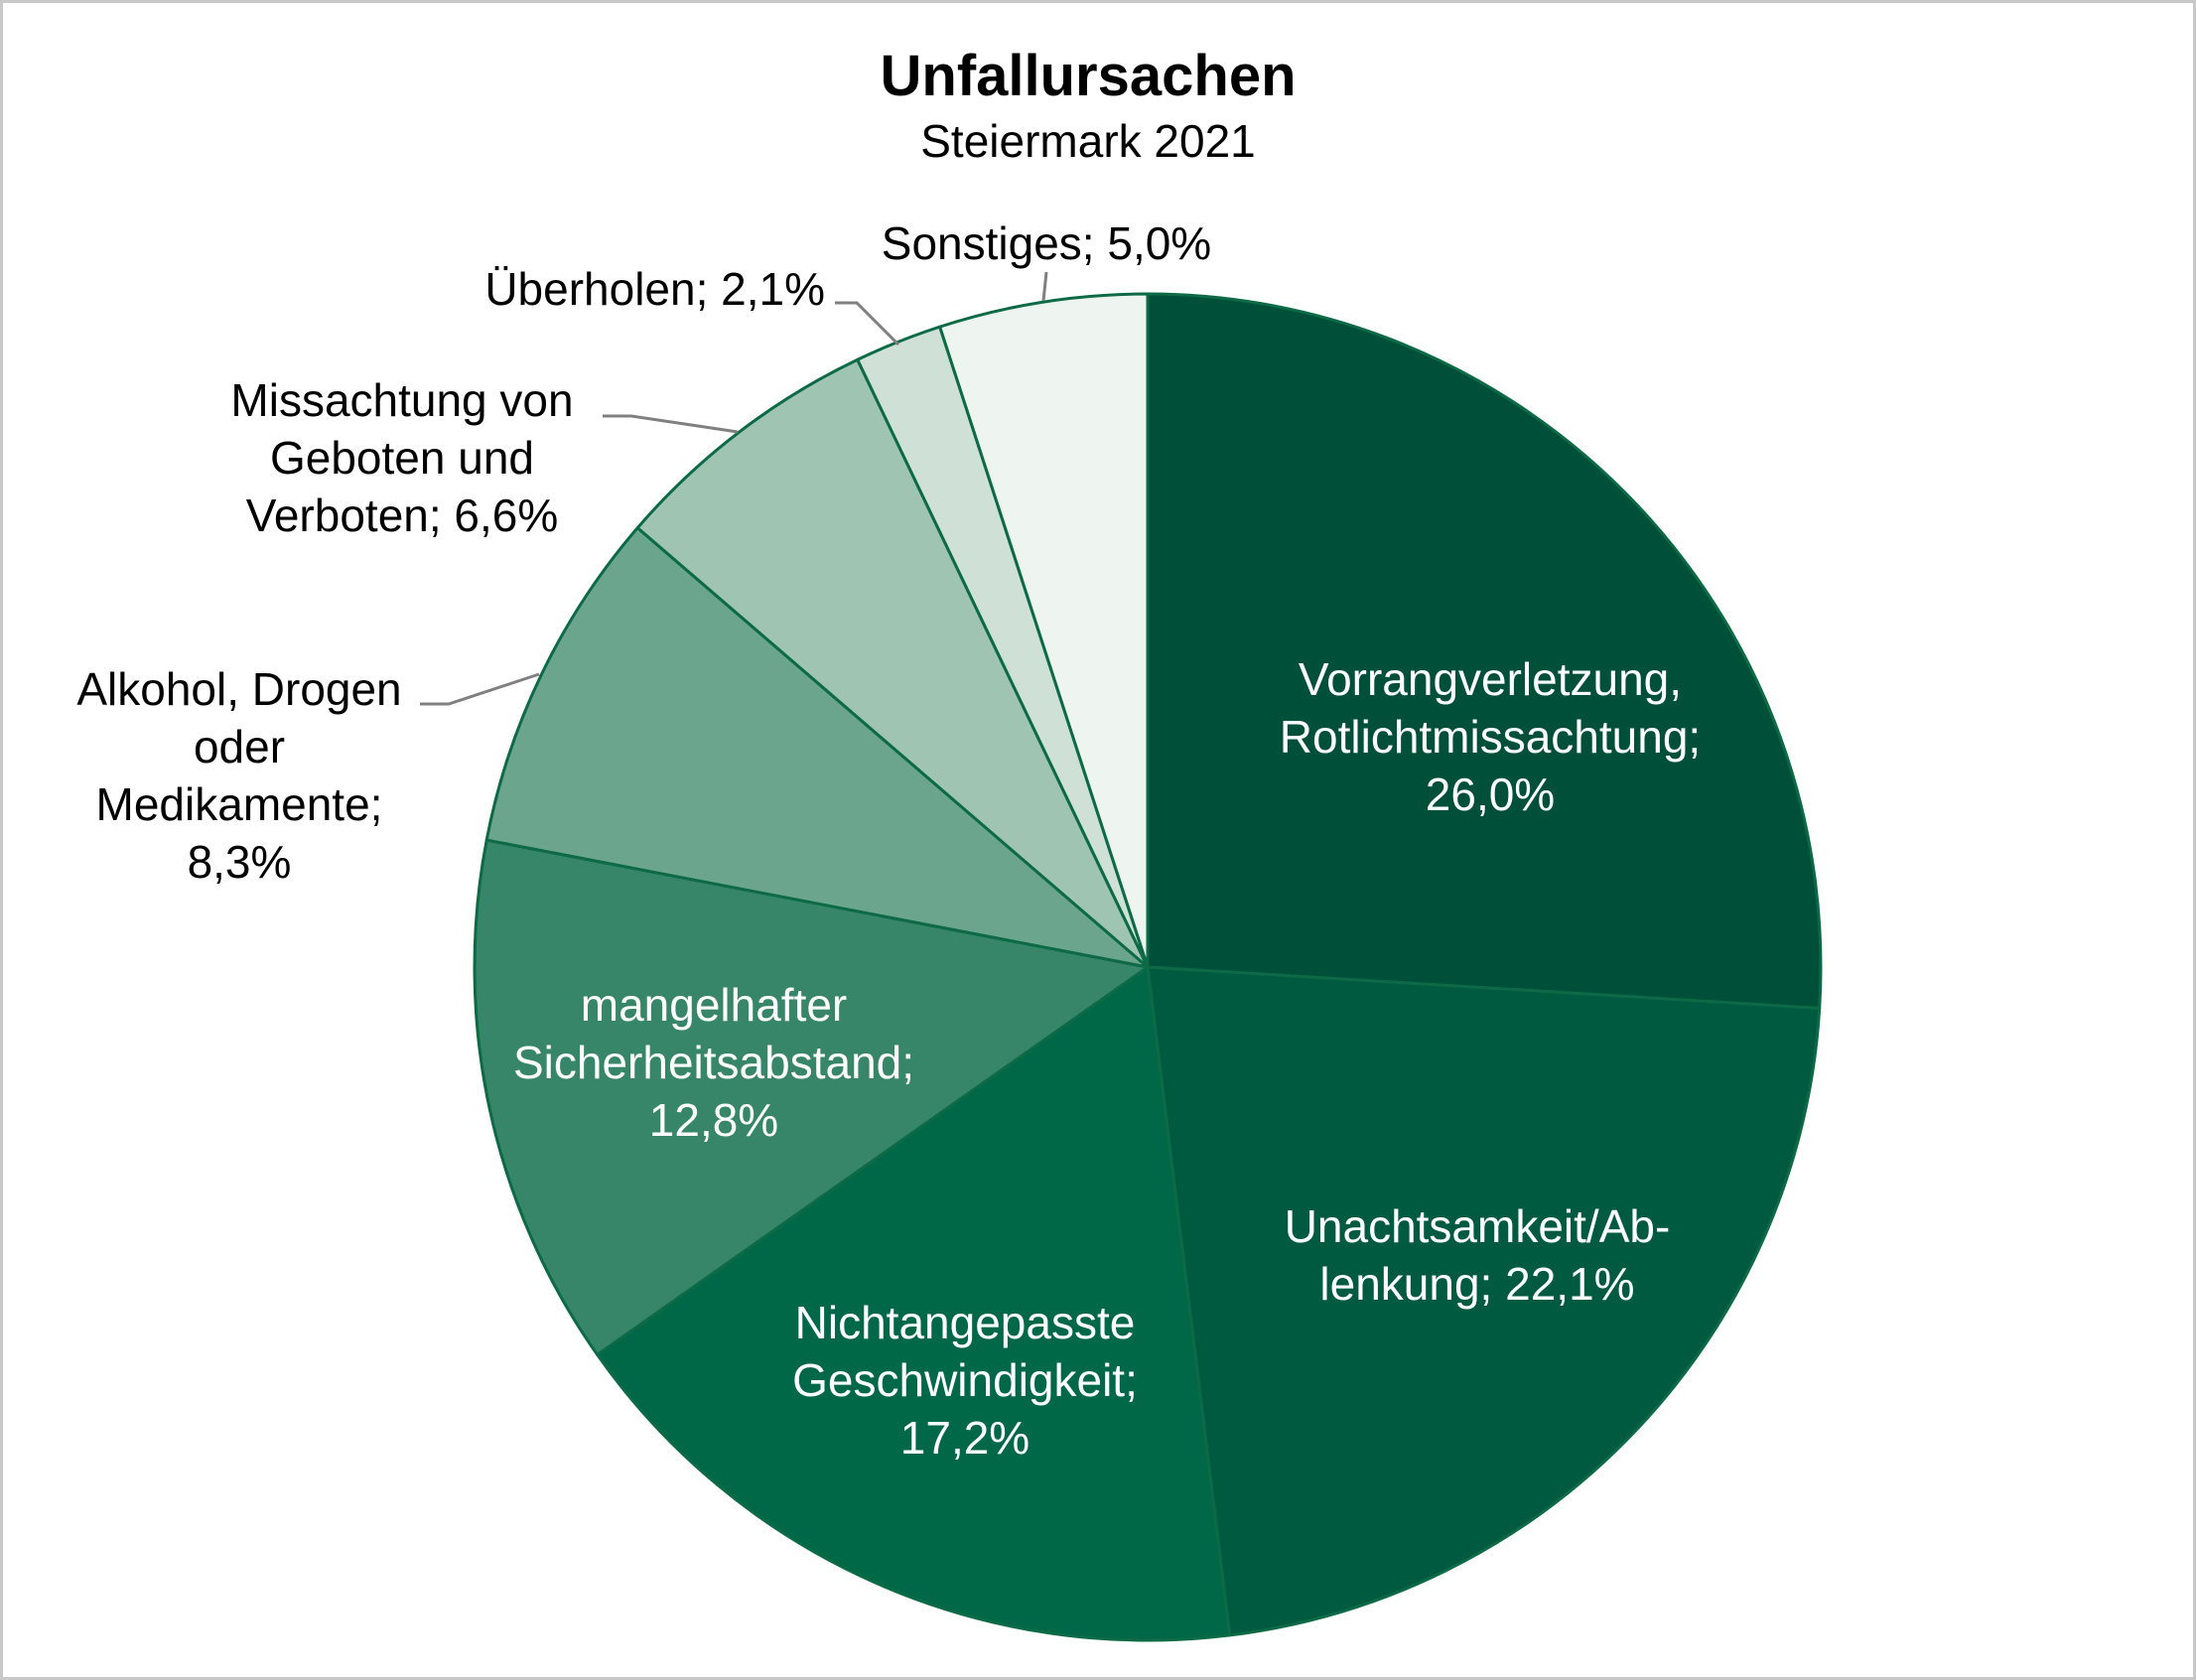 Image resolution: width=2196 pixels, height=1680 pixels. What do you see at coordinates (480, 689) in the screenshot?
I see `leader-line-alkohol-drogen-oder-medikamente` at bounding box center [480, 689].